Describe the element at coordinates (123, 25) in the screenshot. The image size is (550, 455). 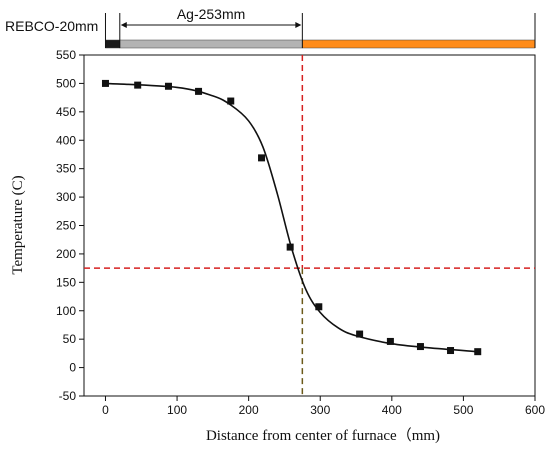
I see `ag-arrow-left` at that location.